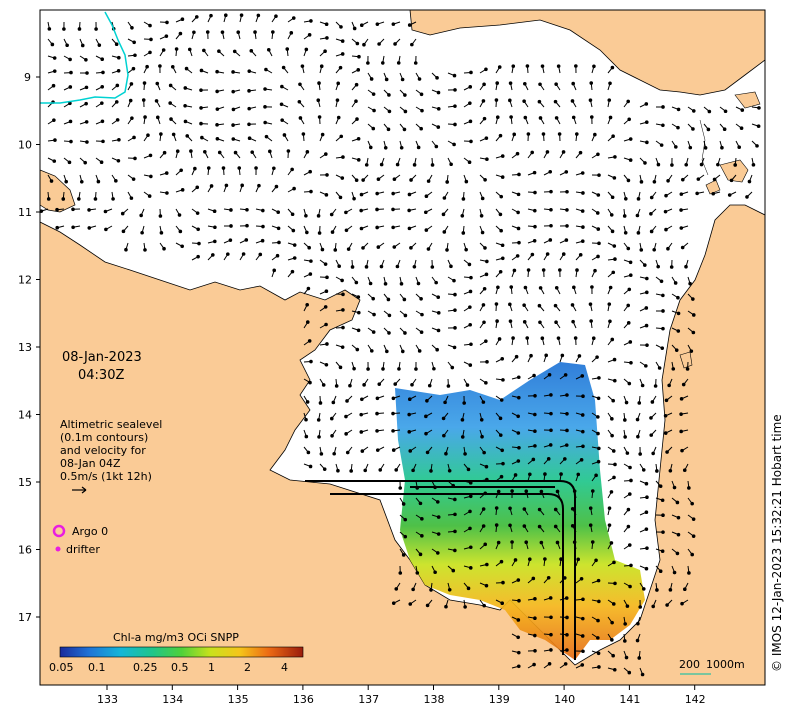 This screenshot has height=716, width=792. What do you see at coordinates (25, 145) in the screenshot?
I see `lat-tick-label: 10` at bounding box center [25, 145].